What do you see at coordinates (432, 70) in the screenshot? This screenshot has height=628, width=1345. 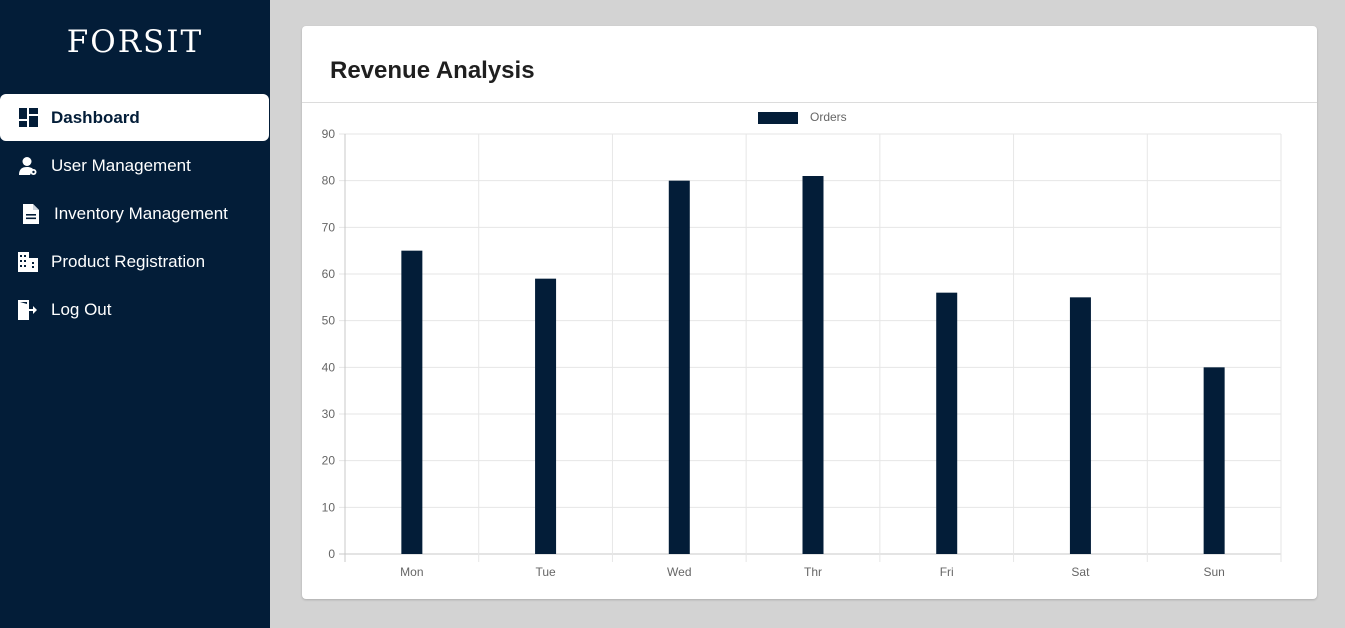 I see `page-title: Revenue Analysis` at bounding box center [432, 70].